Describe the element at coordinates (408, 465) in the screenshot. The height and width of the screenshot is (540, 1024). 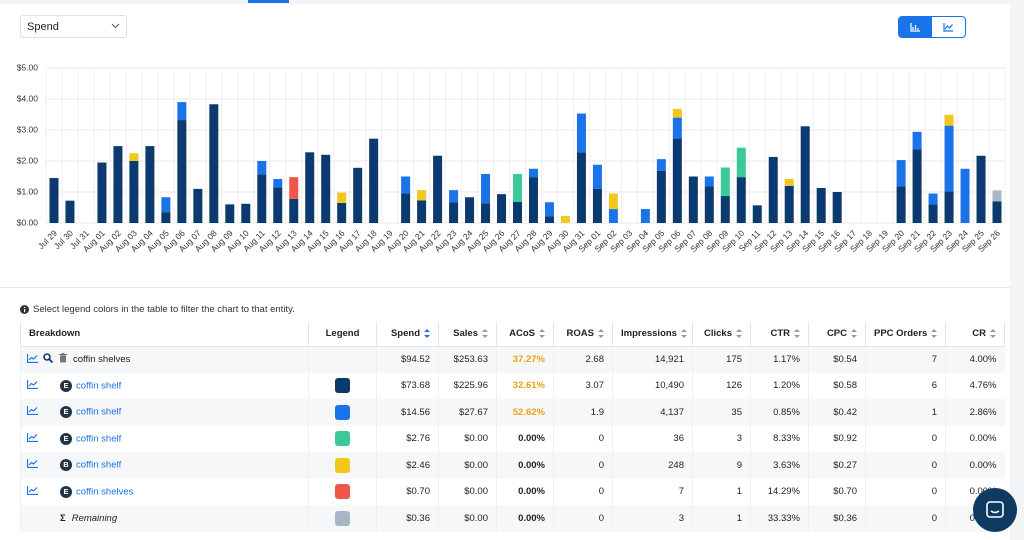
I see `data-cell: $2.46` at that location.